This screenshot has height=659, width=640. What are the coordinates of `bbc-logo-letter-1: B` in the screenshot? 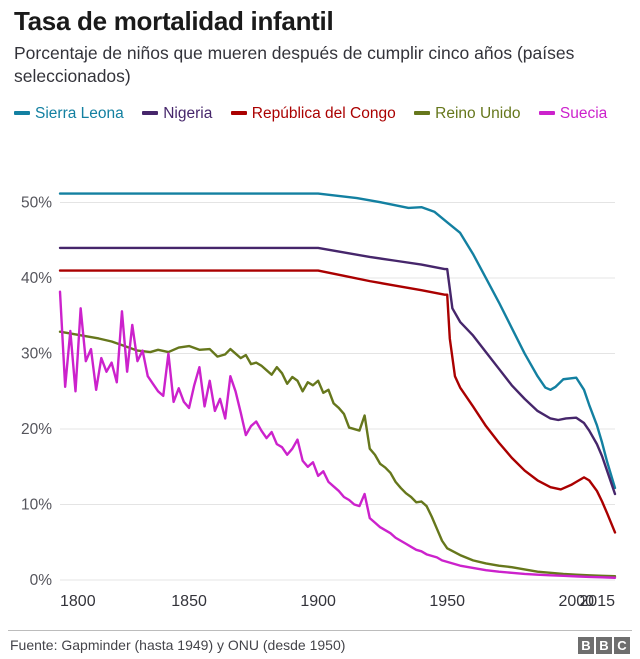 It's located at (586, 645).